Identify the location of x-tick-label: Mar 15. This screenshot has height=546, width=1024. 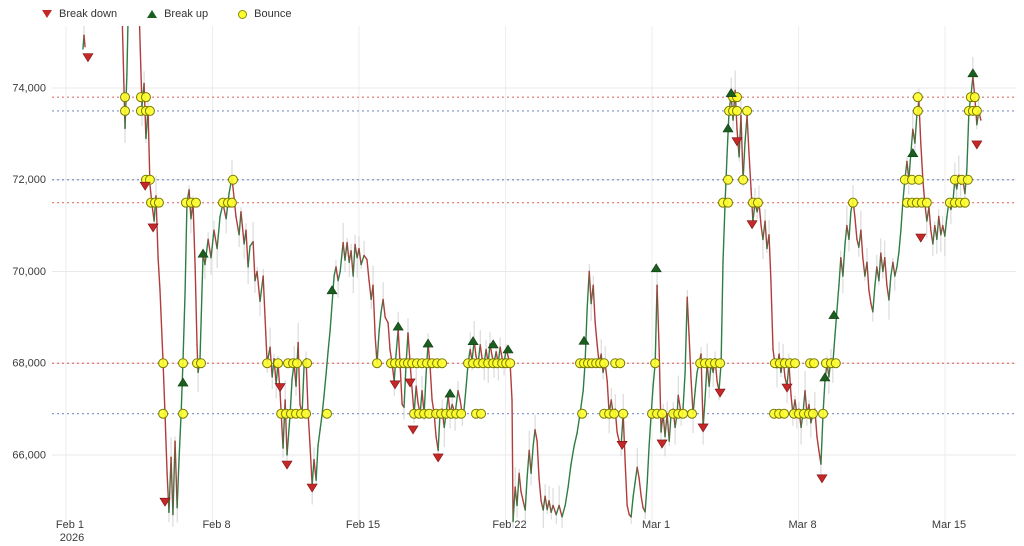
(949, 525).